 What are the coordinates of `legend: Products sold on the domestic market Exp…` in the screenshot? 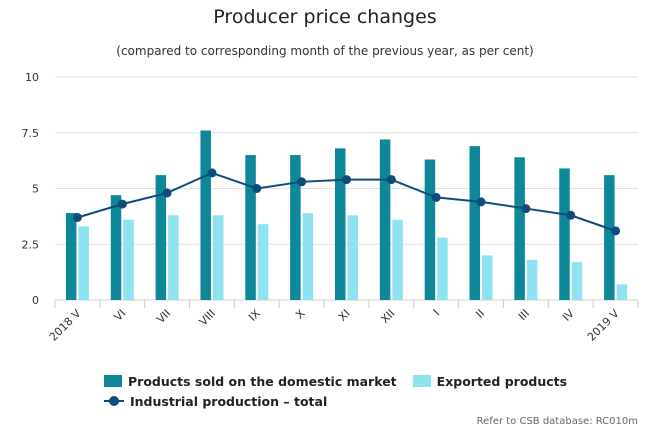 It's located at (343, 391).